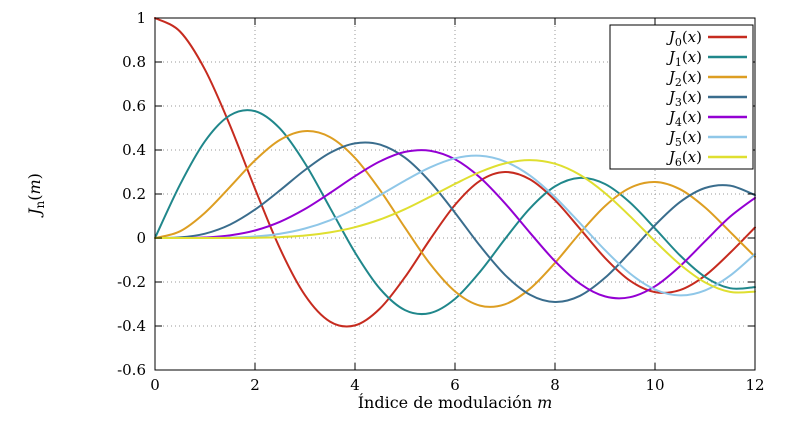 The width and height of the screenshot is (794, 429). I want to click on svg-text: J5(x), so click(684, 138).